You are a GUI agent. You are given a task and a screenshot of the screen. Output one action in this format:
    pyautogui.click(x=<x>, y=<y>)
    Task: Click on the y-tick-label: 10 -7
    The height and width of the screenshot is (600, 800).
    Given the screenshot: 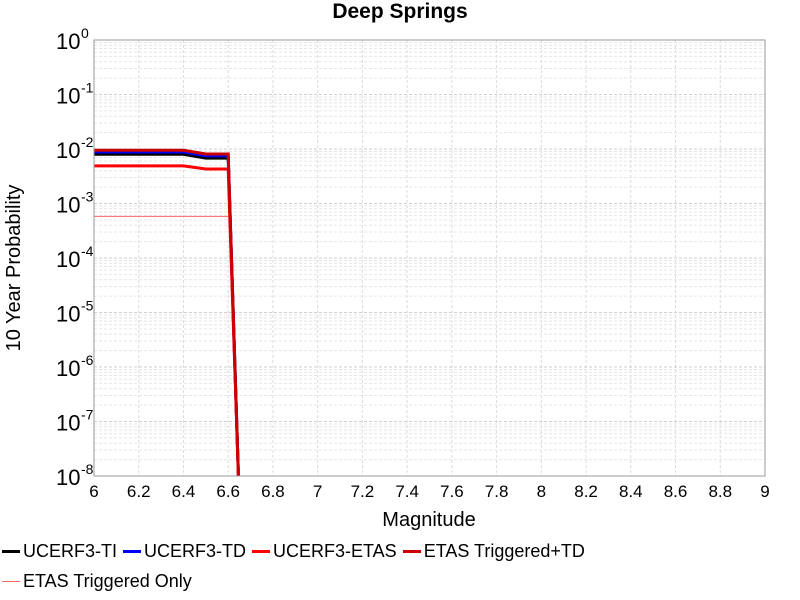 What is the action you would take?
    pyautogui.click(x=75, y=421)
    